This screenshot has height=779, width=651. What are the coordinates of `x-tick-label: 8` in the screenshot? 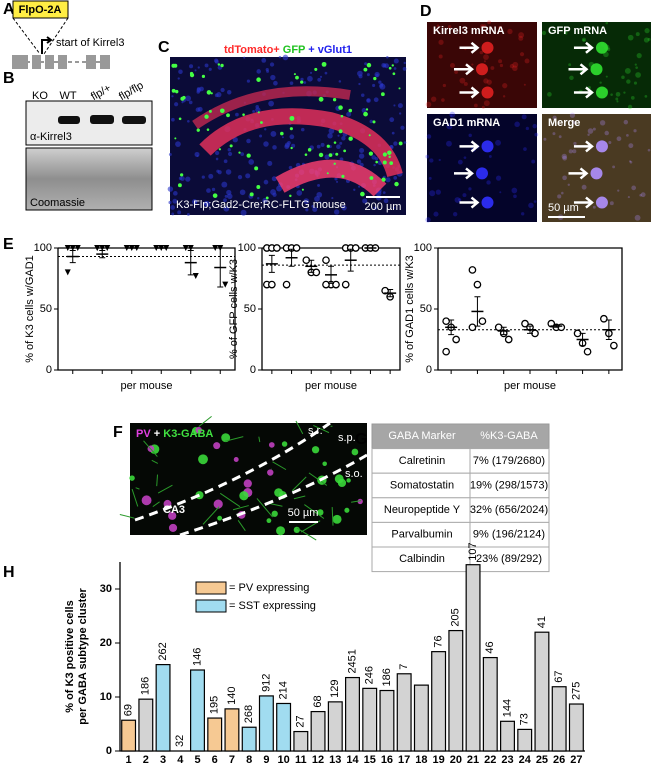 It's located at (249, 760).